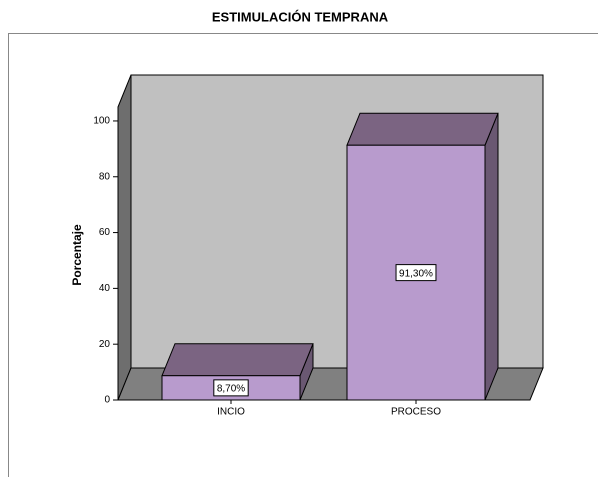 The width and height of the screenshot is (598, 477). What do you see at coordinates (300, 16) in the screenshot?
I see `chart-title: ESTIMULACIÓN TEMPRANA` at bounding box center [300, 16].